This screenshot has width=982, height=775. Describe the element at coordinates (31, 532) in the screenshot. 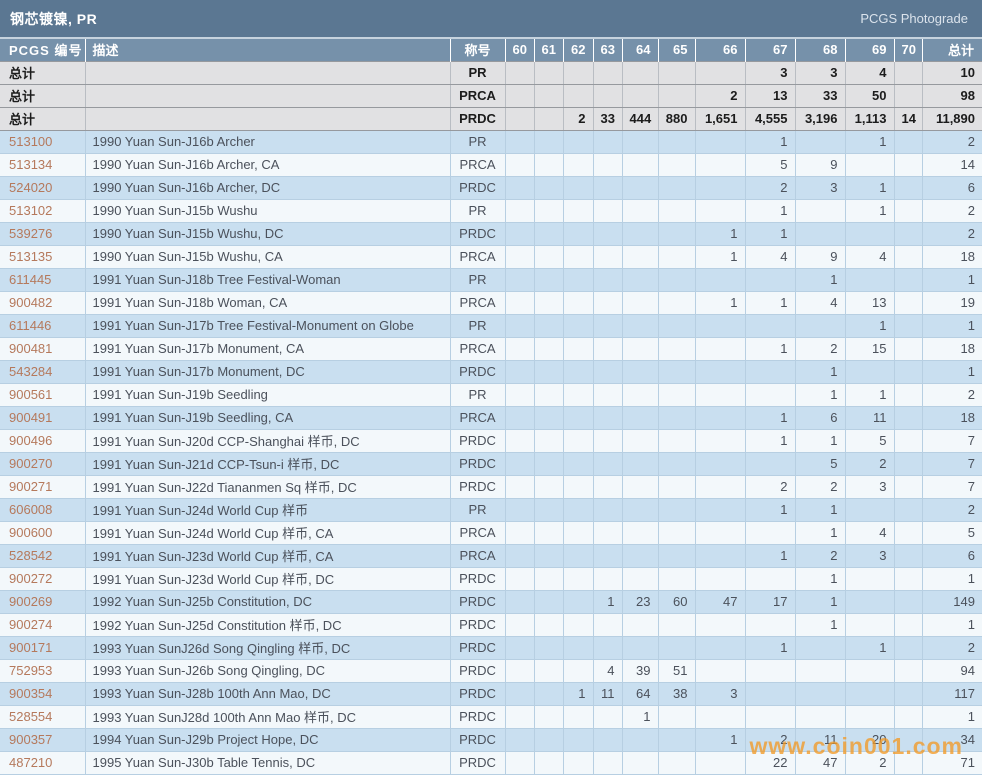

I see `pcgs-number-link: 900600` at that location.